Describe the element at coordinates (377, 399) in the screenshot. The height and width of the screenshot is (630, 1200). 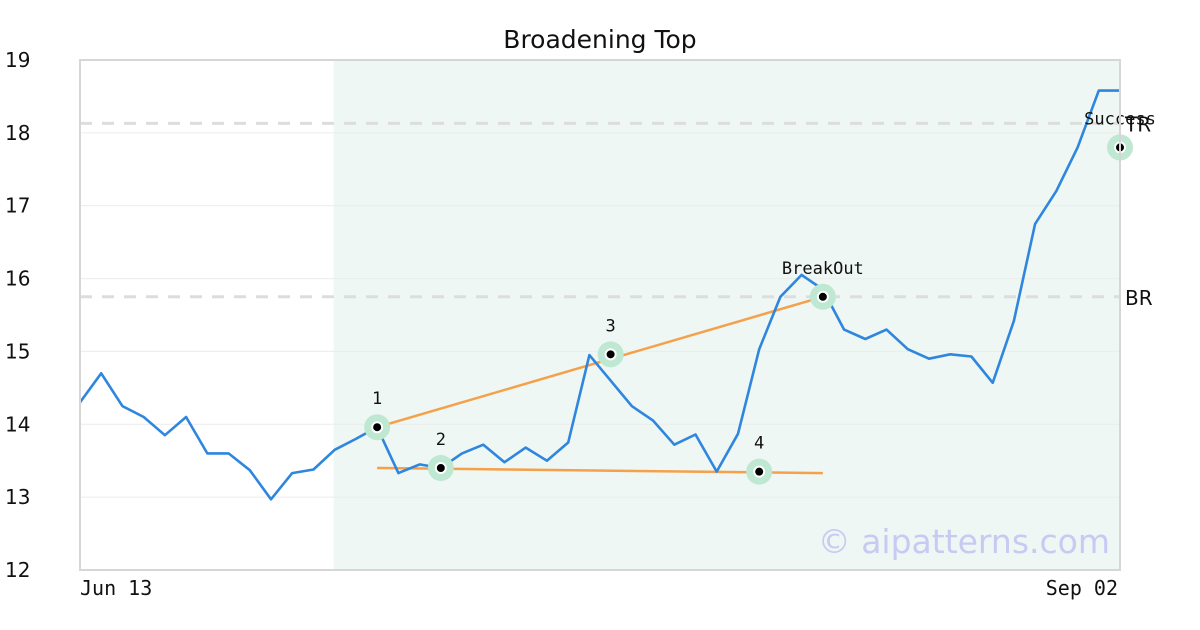
I see `marker-label-1: 1` at that location.